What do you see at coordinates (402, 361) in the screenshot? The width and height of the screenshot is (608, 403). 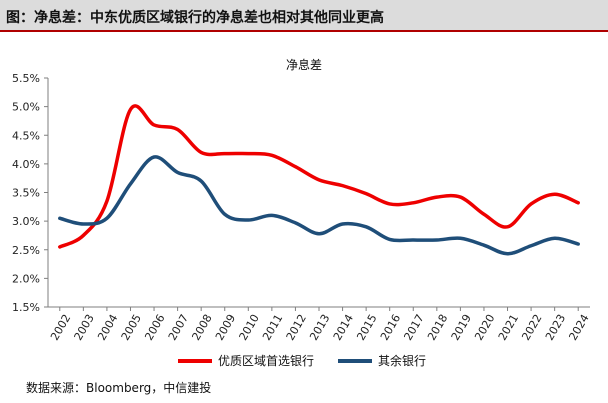 I see `legend-label-series-2: 其余银行` at bounding box center [402, 361].